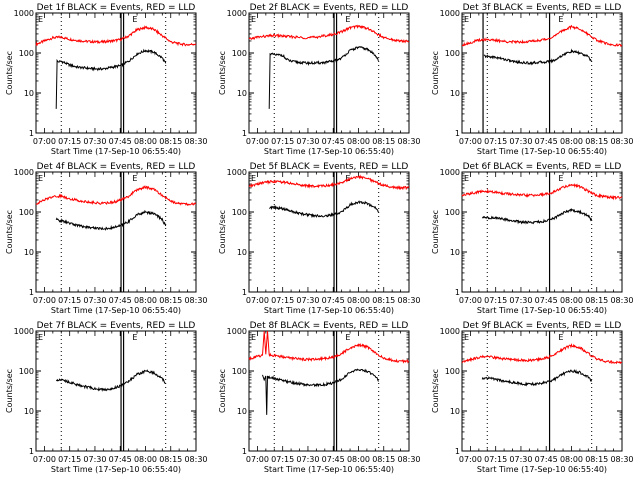 The width and height of the screenshot is (640, 480). I want to click on panel-title: Det 6f BLACK = Events, RED = LLD, so click(542, 167).